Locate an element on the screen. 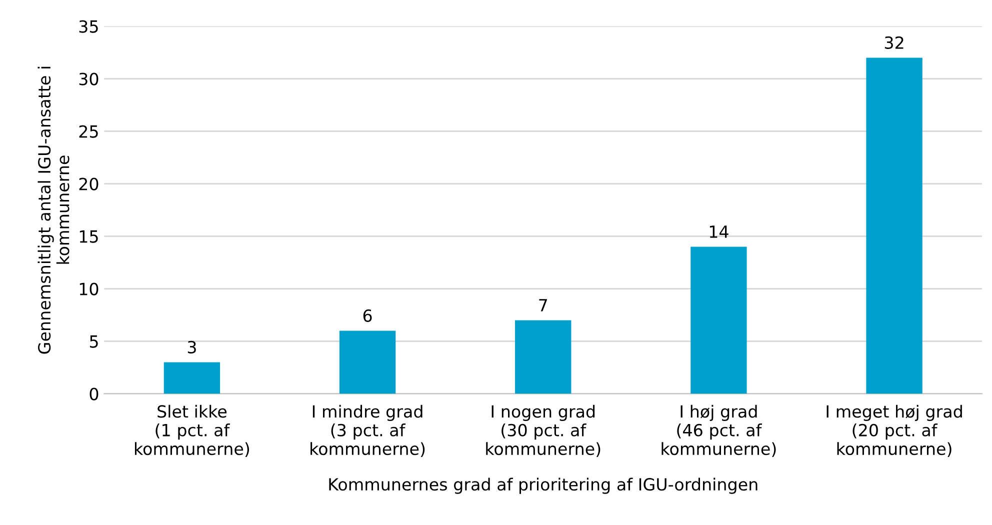 The height and width of the screenshot is (525, 992). y-axis-title: Gennemsnitligt antal IGU-ansatte i kommunerne is located at coordinates (54, 210).